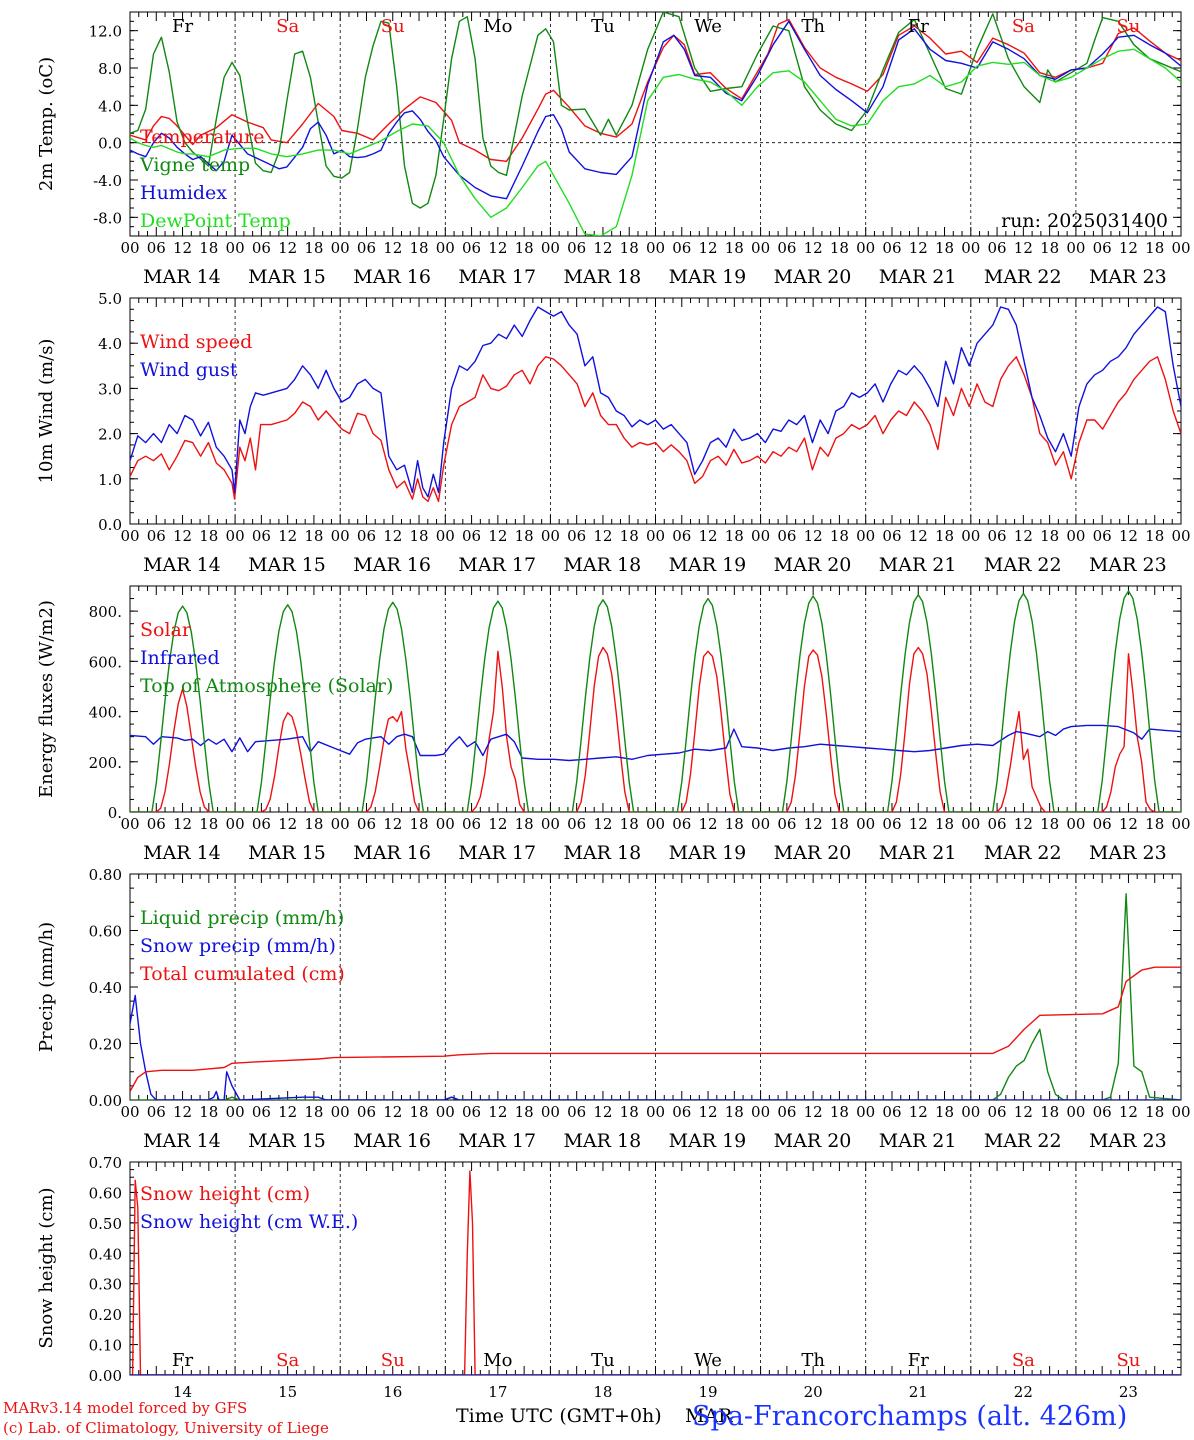 Image resolution: width=1194 pixels, height=1440 pixels. I want to click on day-of-week-label: Th, so click(813, 1360).